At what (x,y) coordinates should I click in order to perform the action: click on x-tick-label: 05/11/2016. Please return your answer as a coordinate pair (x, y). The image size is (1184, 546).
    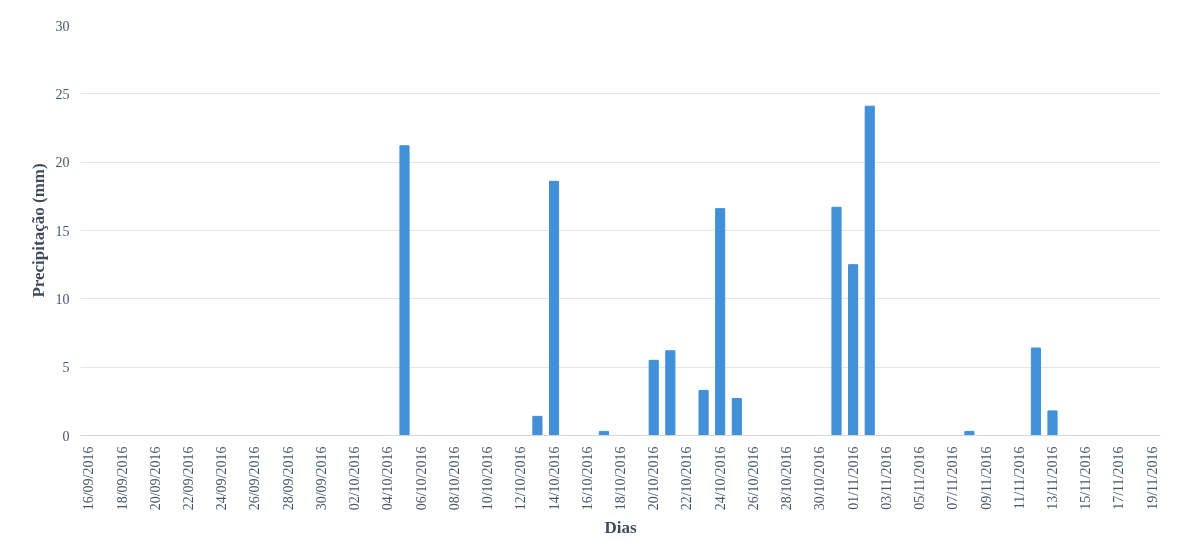
    Looking at the image, I should click on (920, 478).